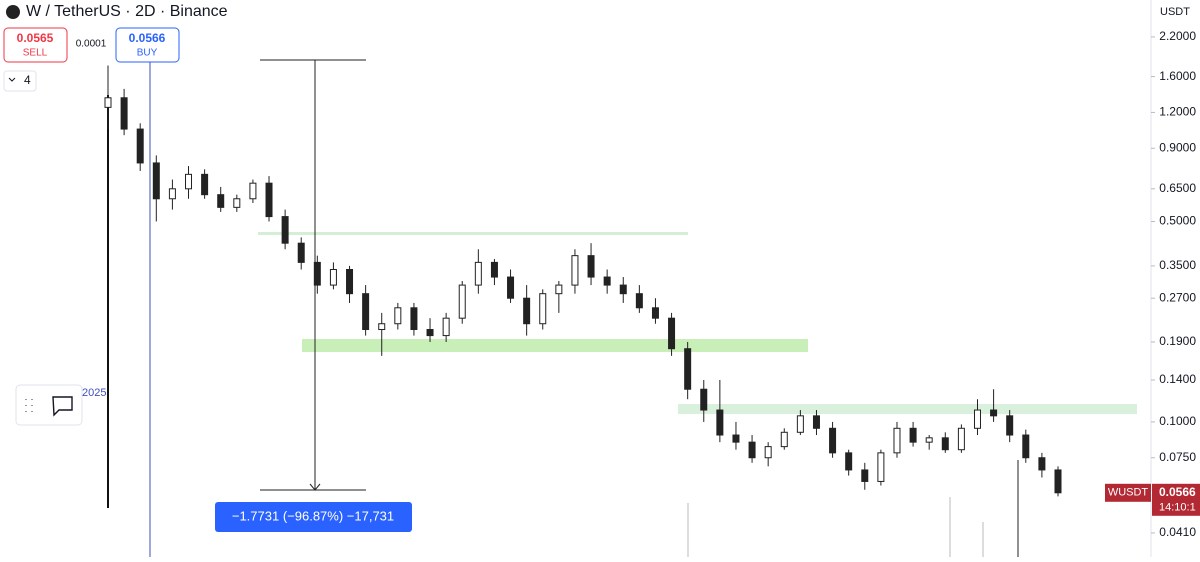 The height and width of the screenshot is (562, 1200). Describe the element at coordinates (62, 406) in the screenshot. I see `comment-icon` at that location.